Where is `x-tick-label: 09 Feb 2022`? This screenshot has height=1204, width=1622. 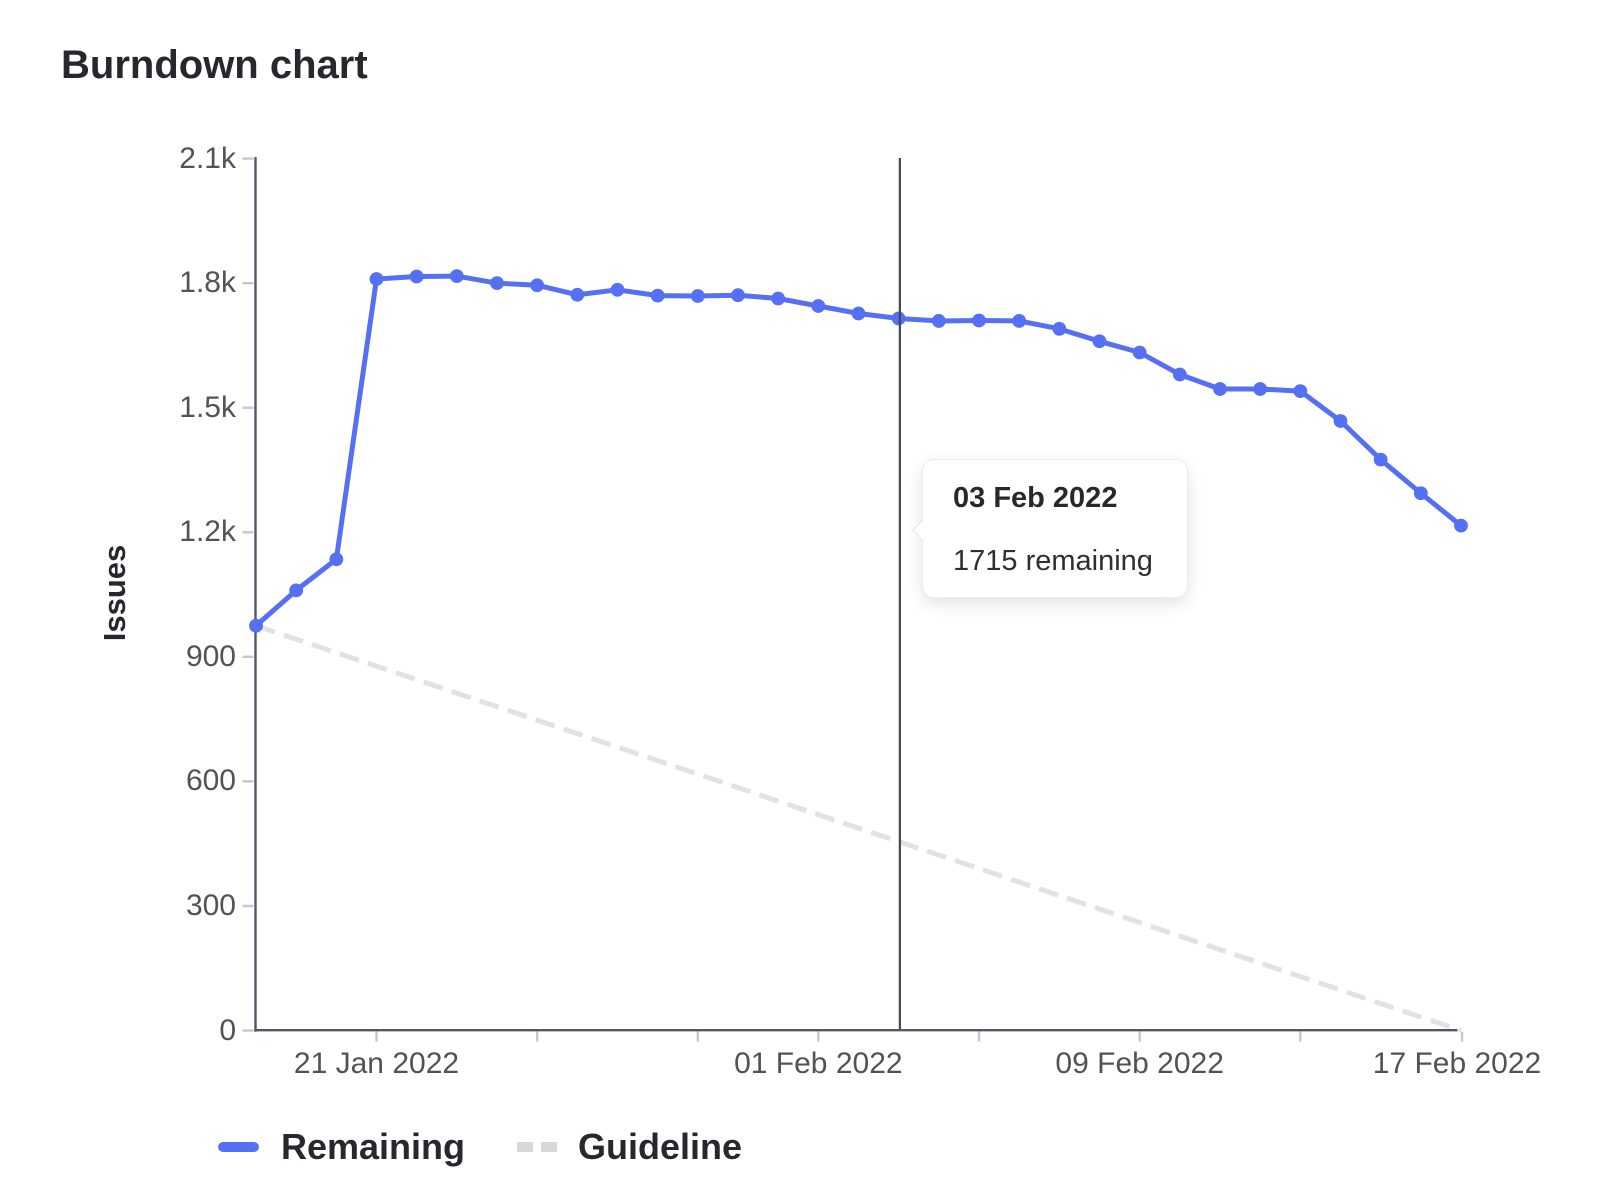
x-tick-label: 09 Feb 2022 is located at coordinates (1139, 1063).